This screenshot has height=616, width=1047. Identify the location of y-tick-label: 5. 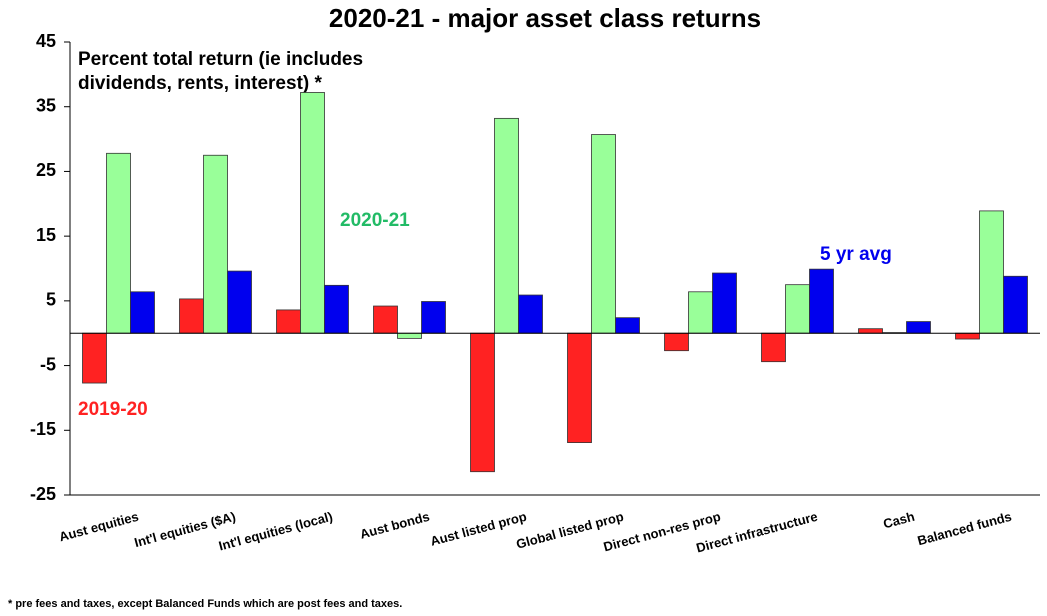
(51, 300).